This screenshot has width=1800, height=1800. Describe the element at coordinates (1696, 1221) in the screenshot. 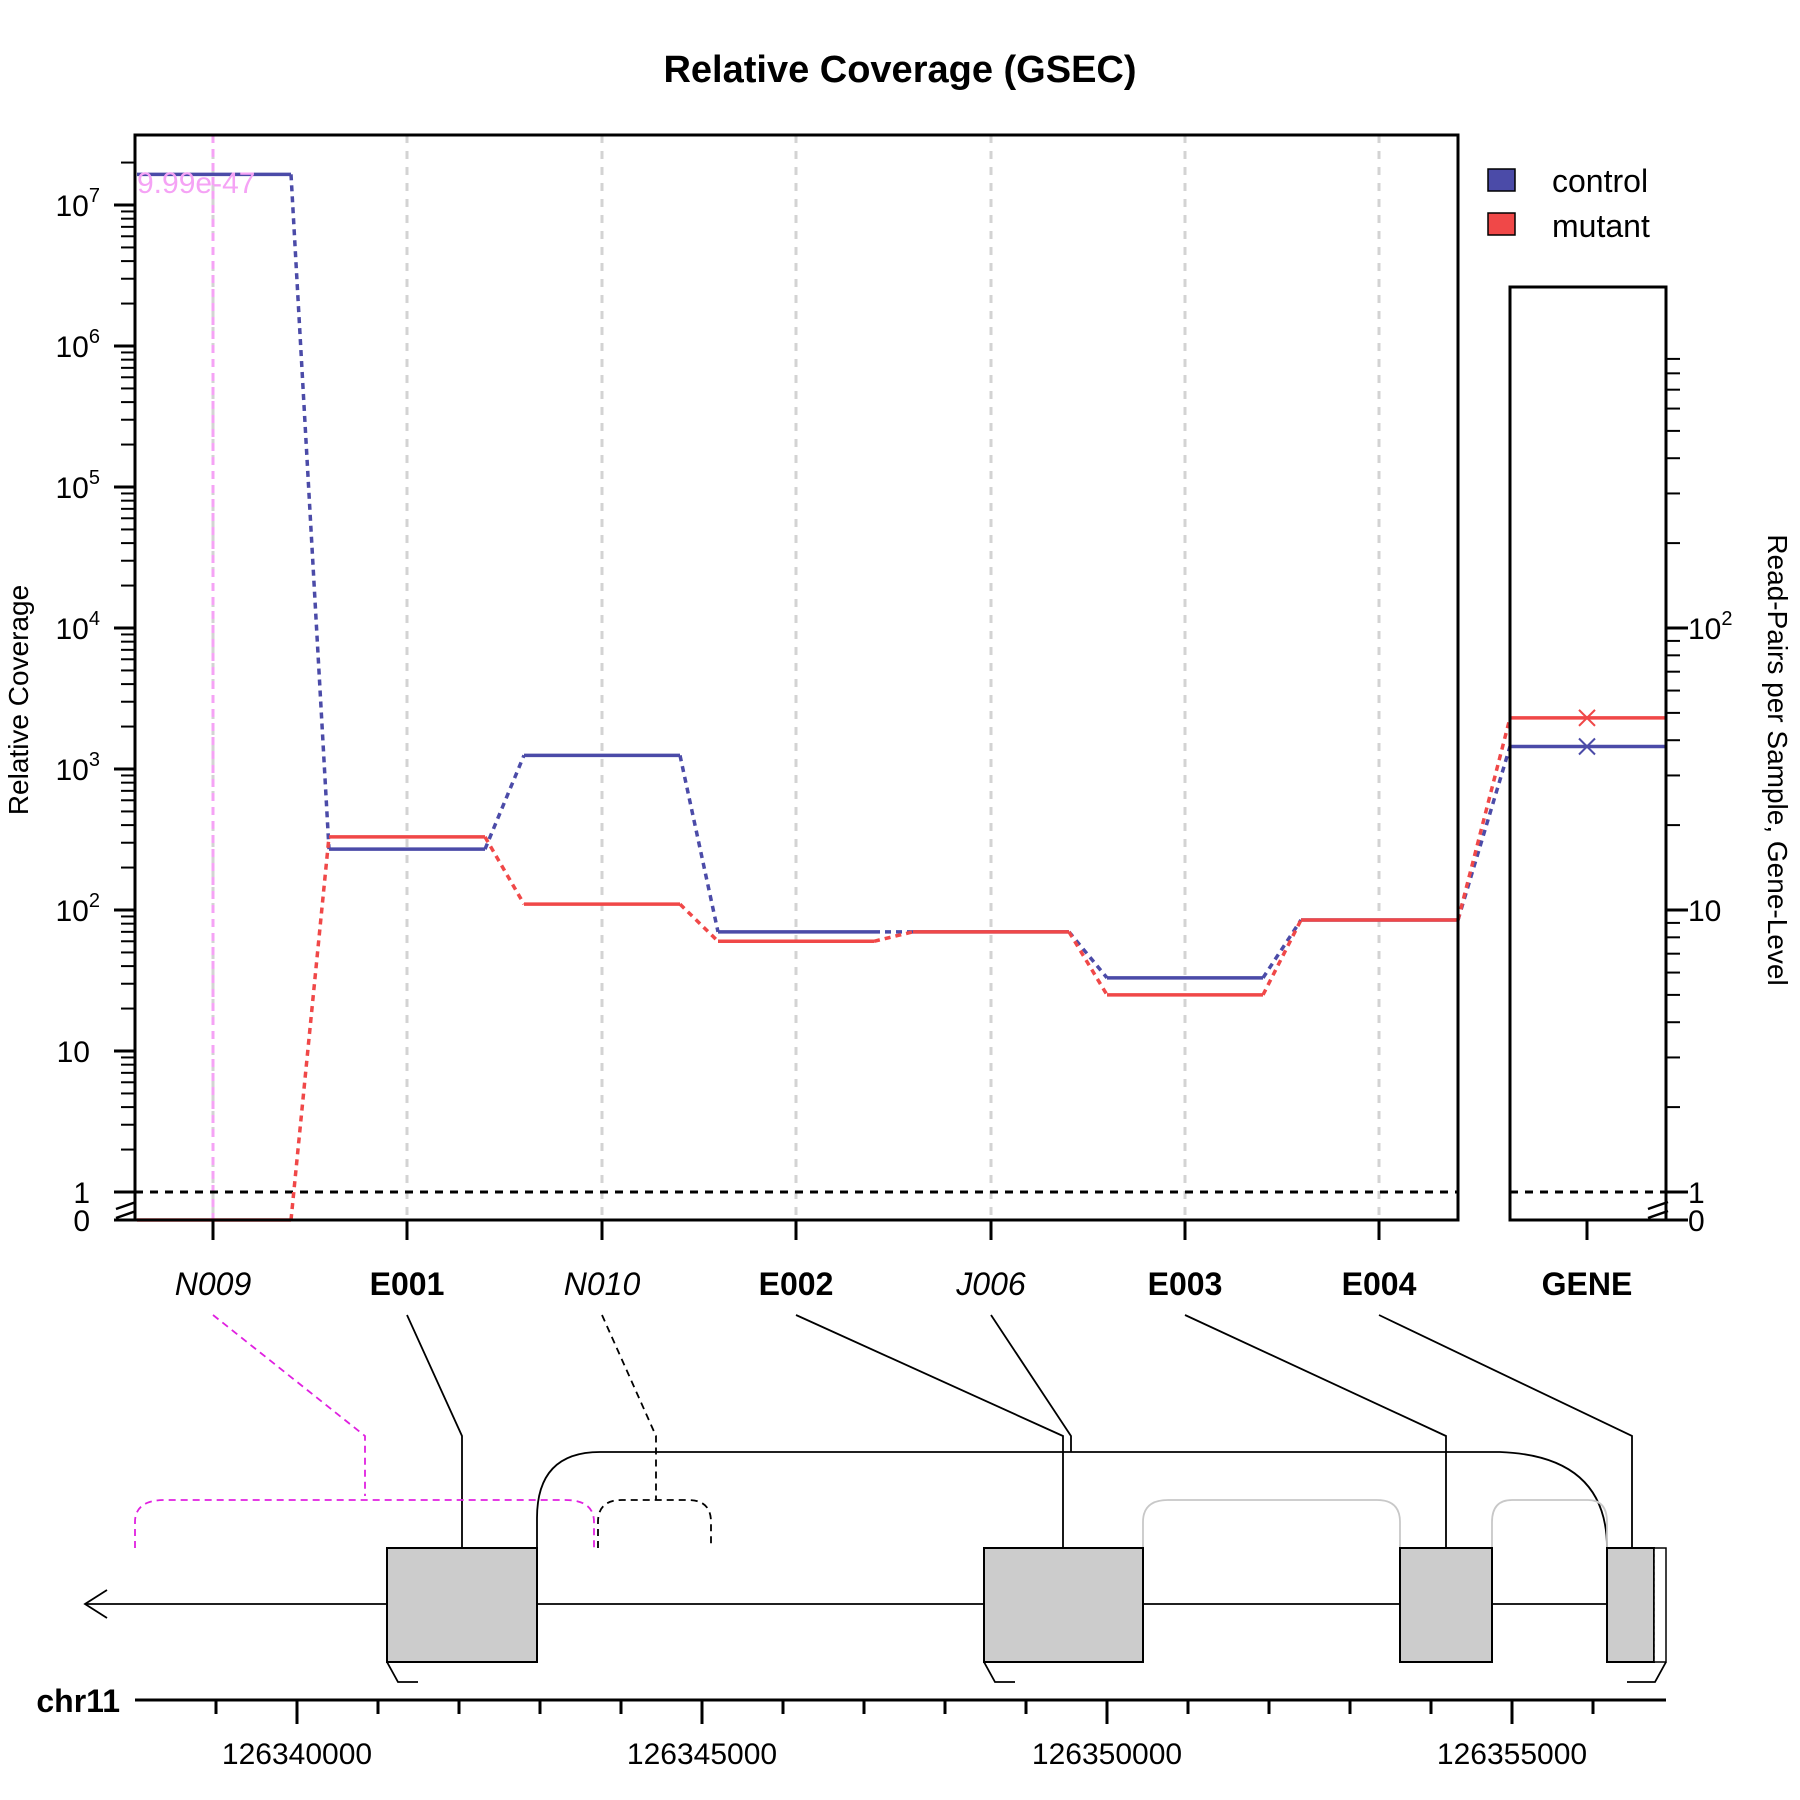

I see `y-right-tick-label: 0` at that location.